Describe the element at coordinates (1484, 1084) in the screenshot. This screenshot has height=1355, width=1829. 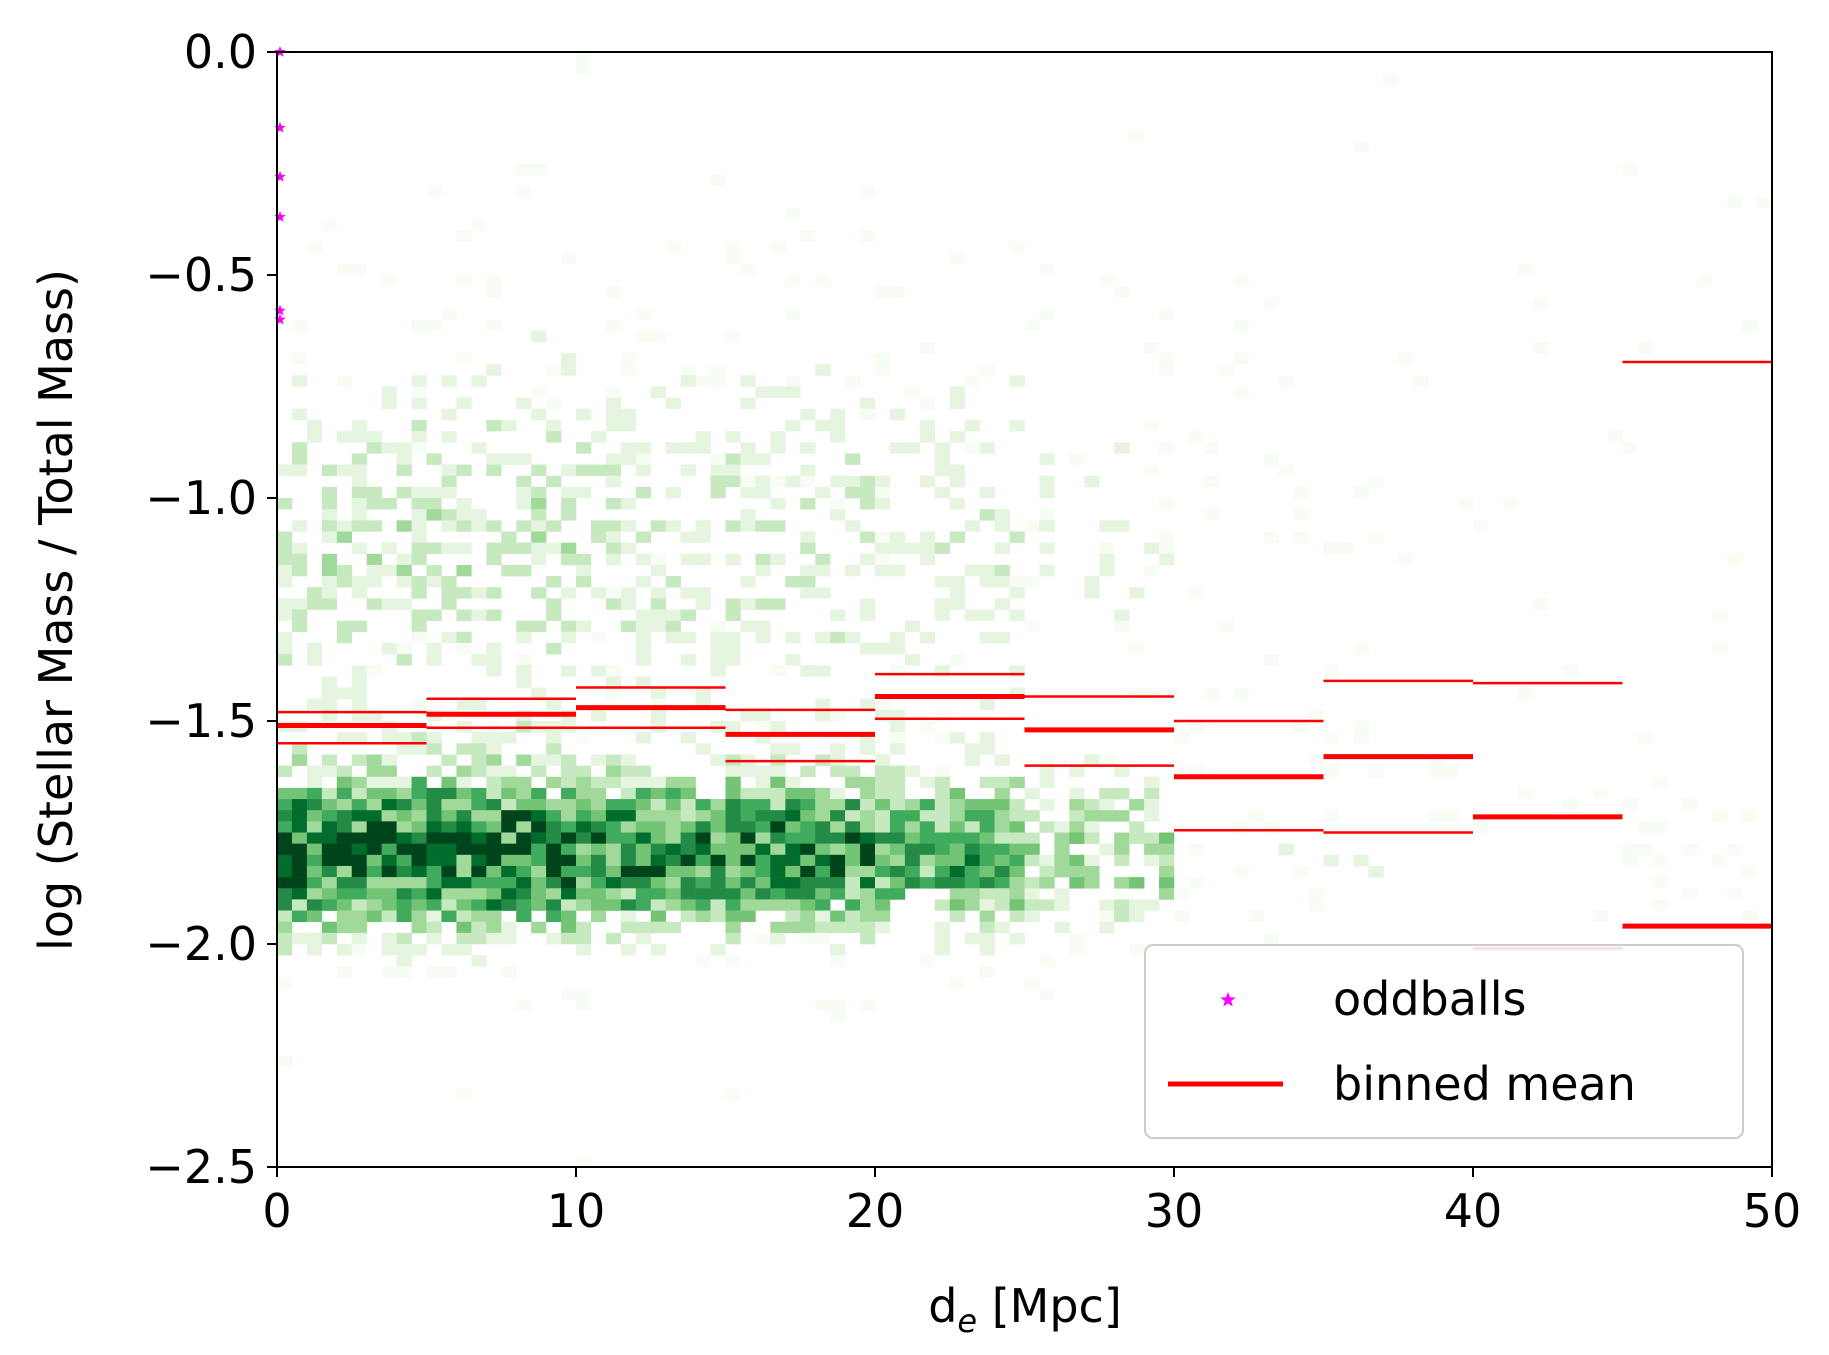
I see `legend-label-binned-mean: binned mean` at that location.